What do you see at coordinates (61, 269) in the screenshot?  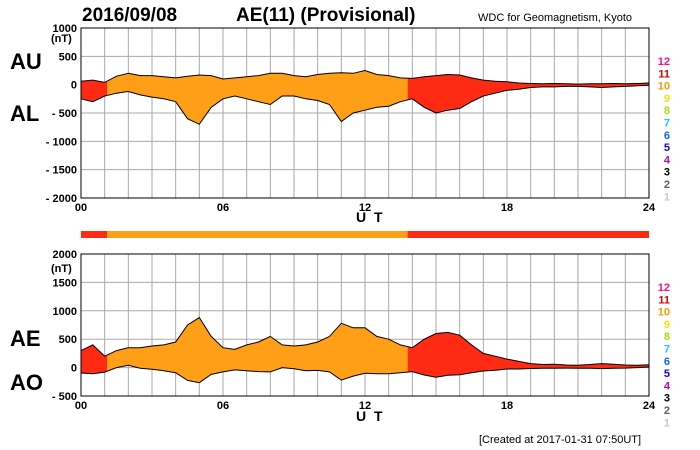 I see `ae-ao-units: (nT)` at bounding box center [61, 269].